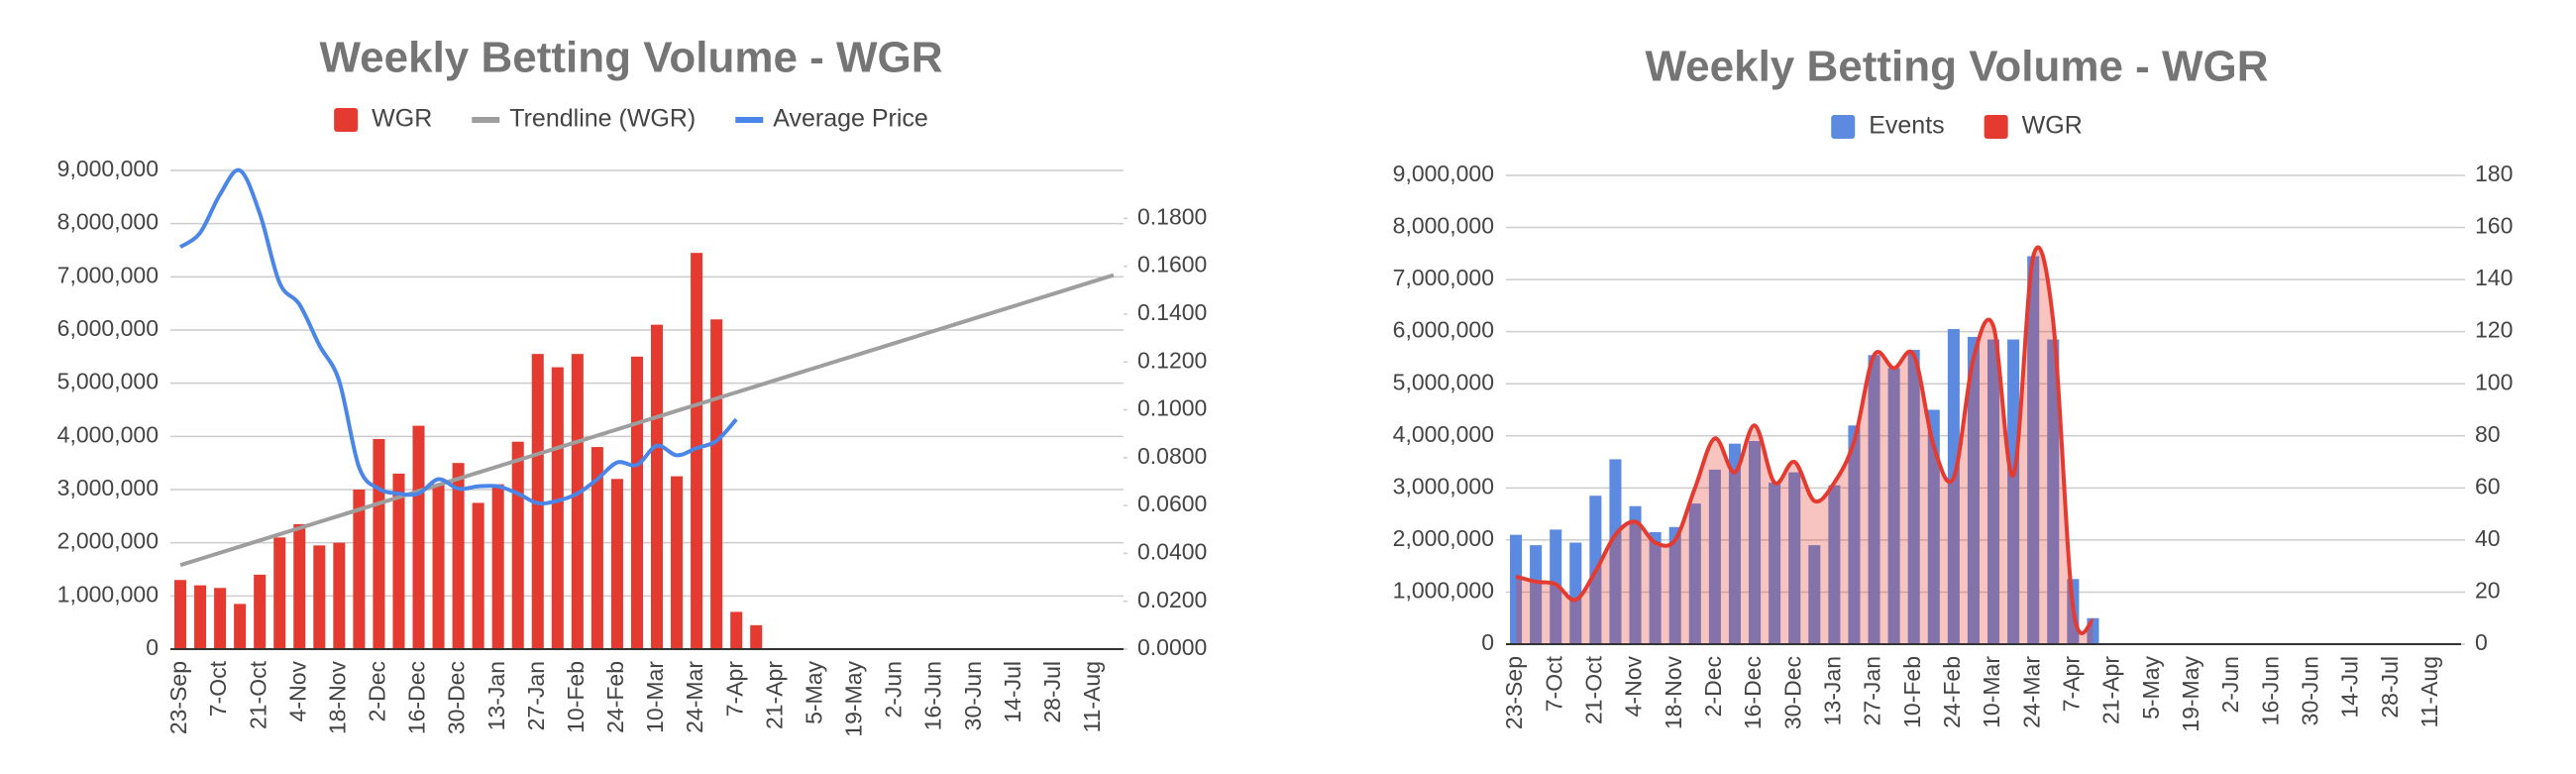 The width and height of the screenshot is (2576, 774). What do you see at coordinates (2488, 485) in the screenshot?
I see `y2-tick-label: 60` at bounding box center [2488, 485].